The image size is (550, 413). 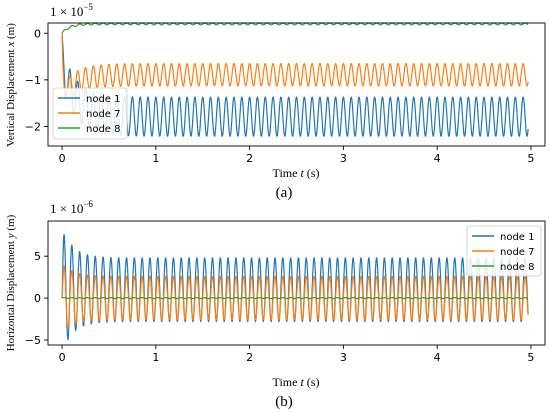 I want to click on legend-b-node-8-label: node 8, so click(x=517, y=267).